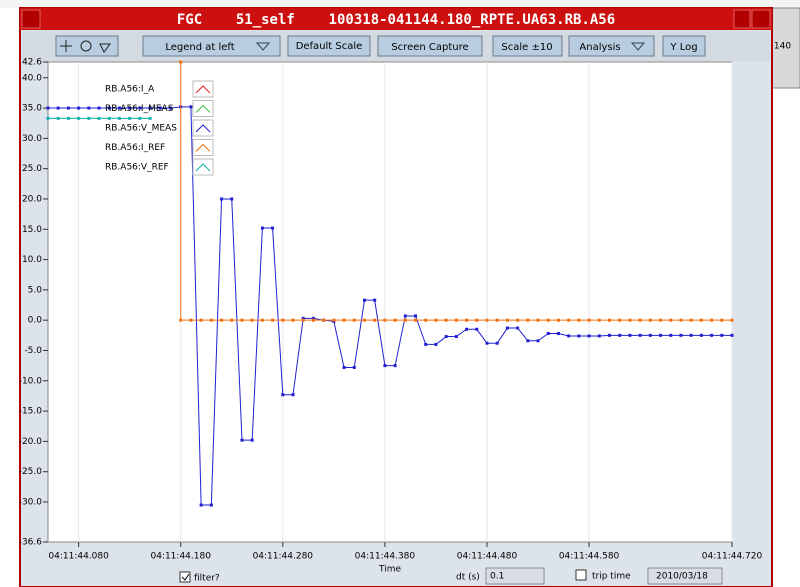 The height and width of the screenshot is (587, 800). What do you see at coordinates (682, 577) in the screenshot?
I see `date: 2010/03/18` at bounding box center [682, 577].